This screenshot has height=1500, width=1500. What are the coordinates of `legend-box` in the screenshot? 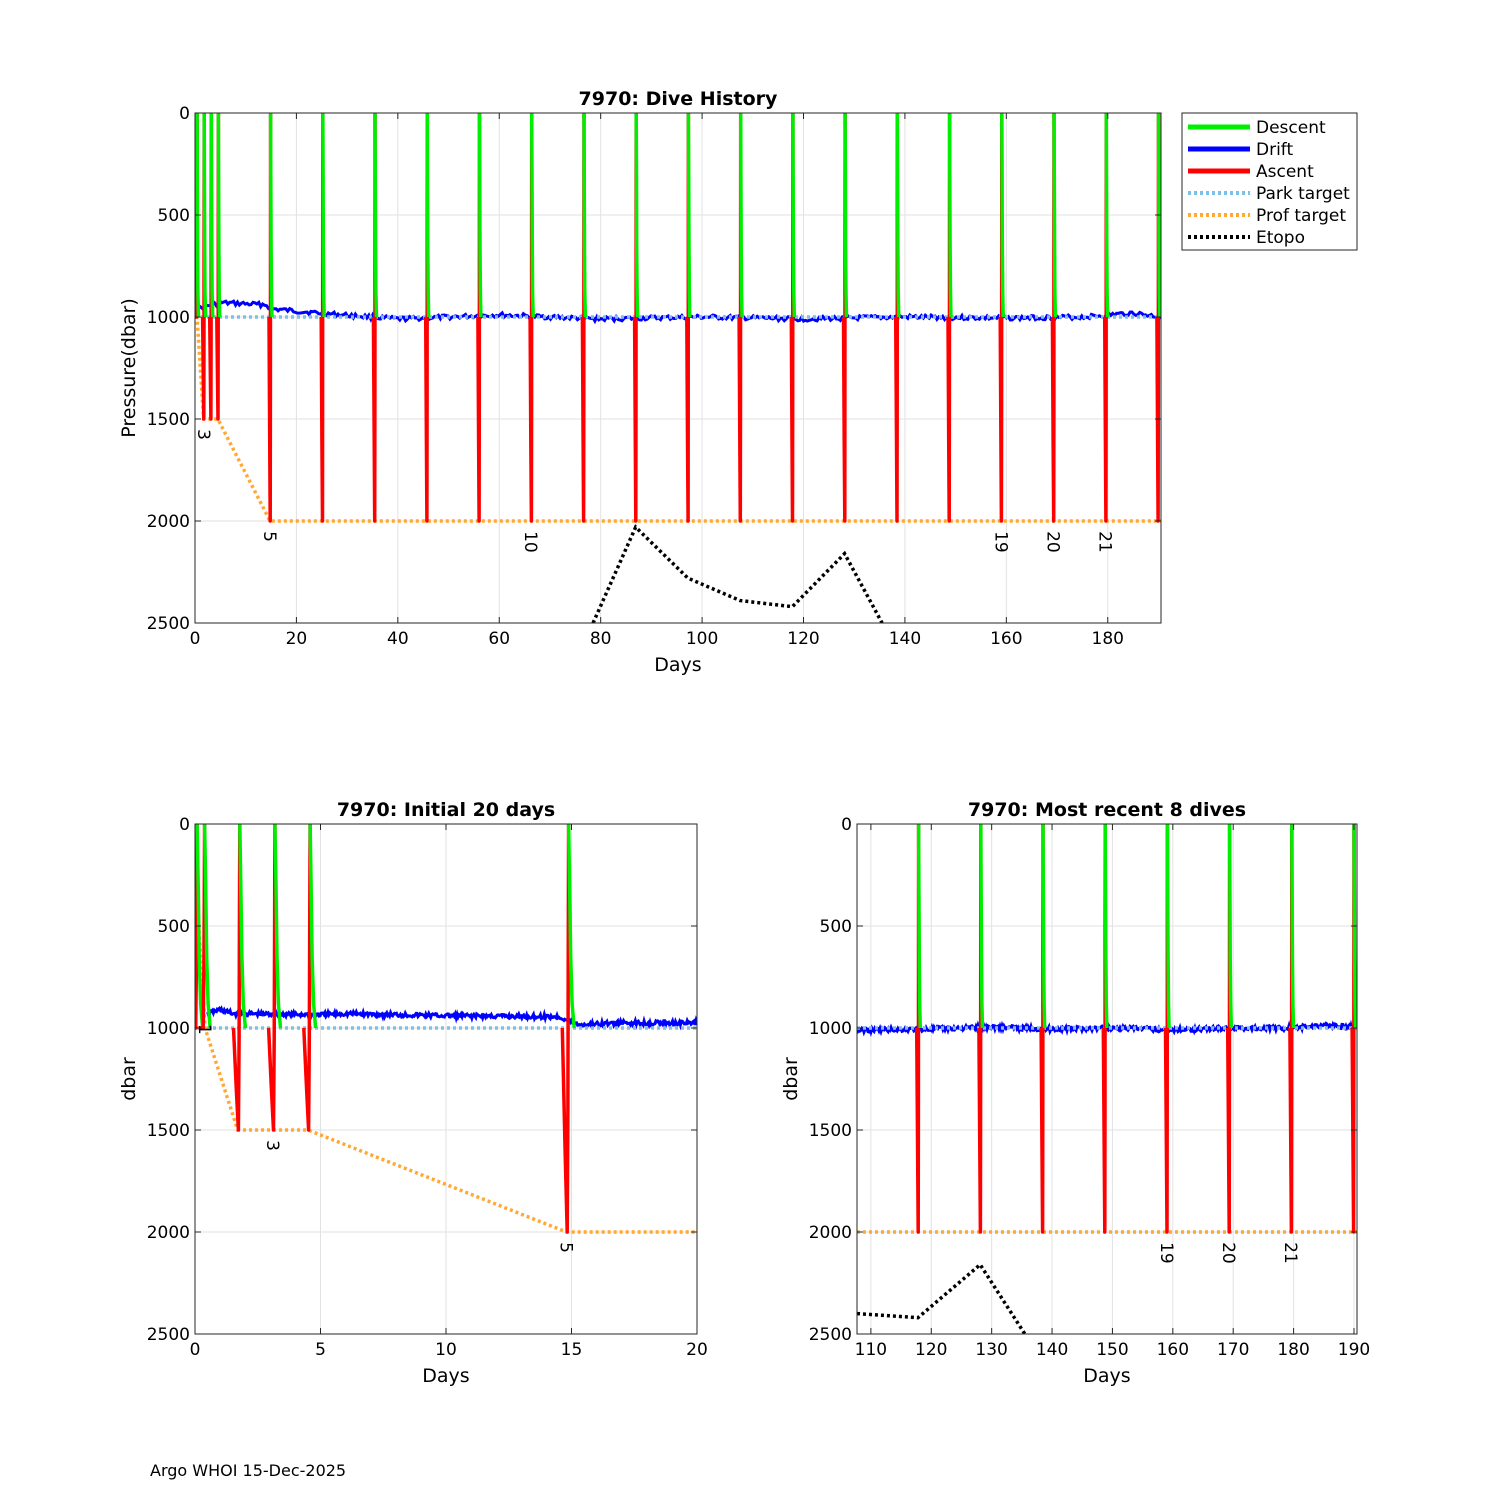 It's located at (1269, 181).